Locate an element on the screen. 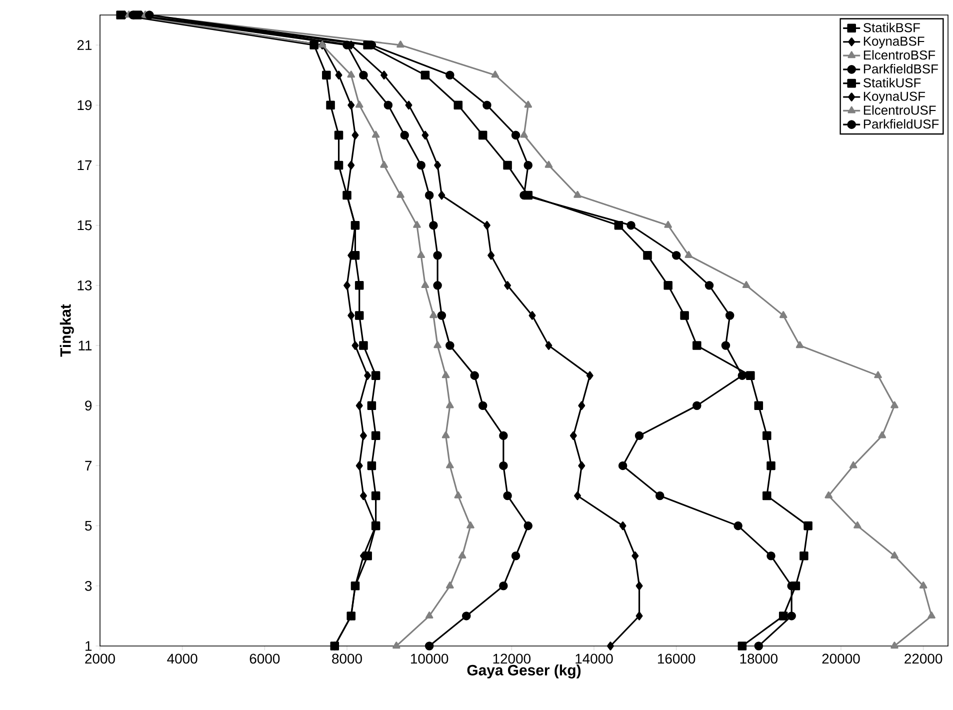  x-tick-label: 6000 is located at coordinates (265, 659).